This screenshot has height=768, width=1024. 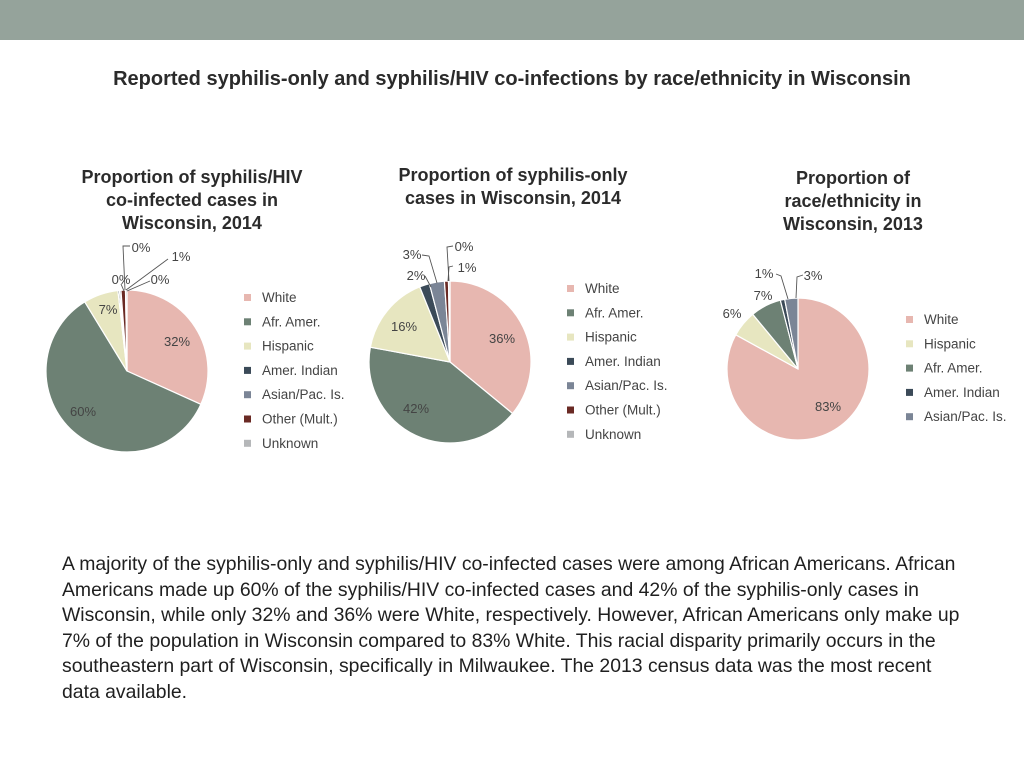 I want to click on data-label-afr-amer: 7%, so click(x=763, y=295).